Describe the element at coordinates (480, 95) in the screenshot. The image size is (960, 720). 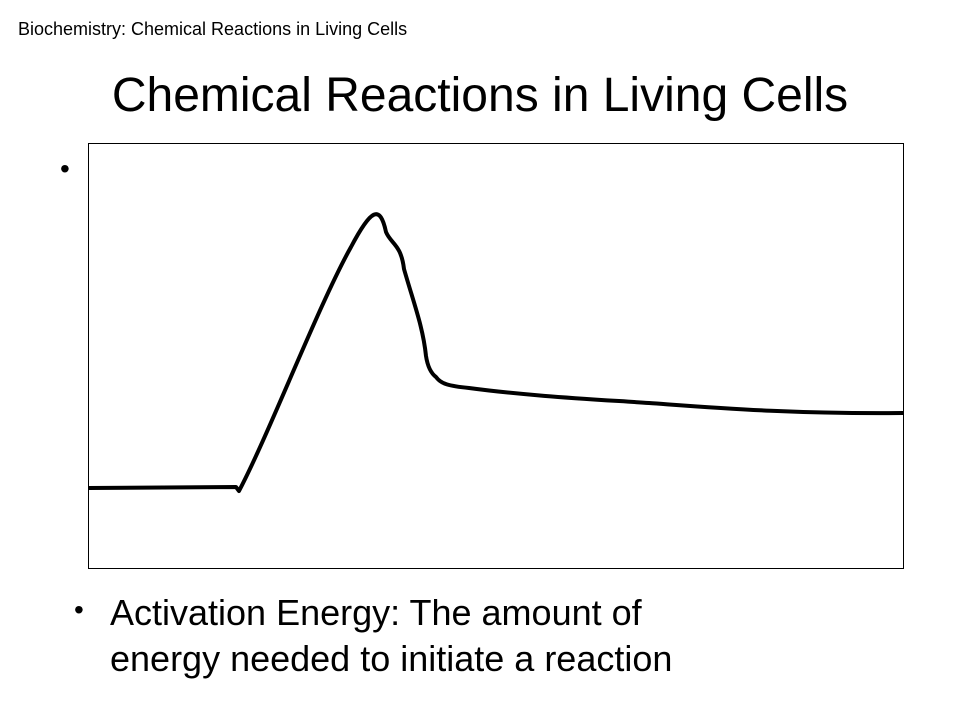
I see `slide-title: Chemical Reactions in Living Cells` at that location.